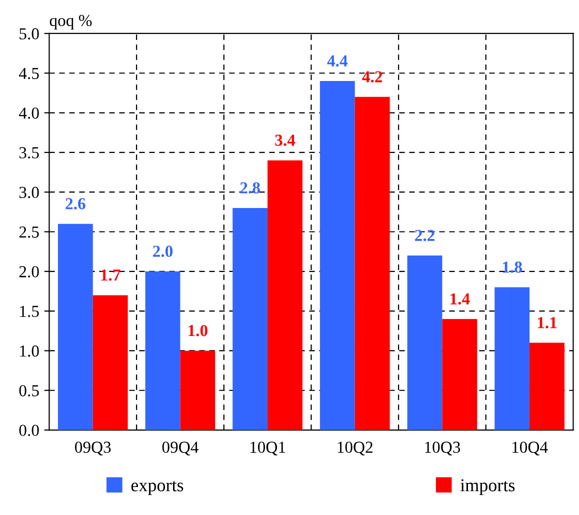 The height and width of the screenshot is (515, 579). Describe the element at coordinates (442, 449) in the screenshot. I see `x-tick-label: 10Q3` at that location.